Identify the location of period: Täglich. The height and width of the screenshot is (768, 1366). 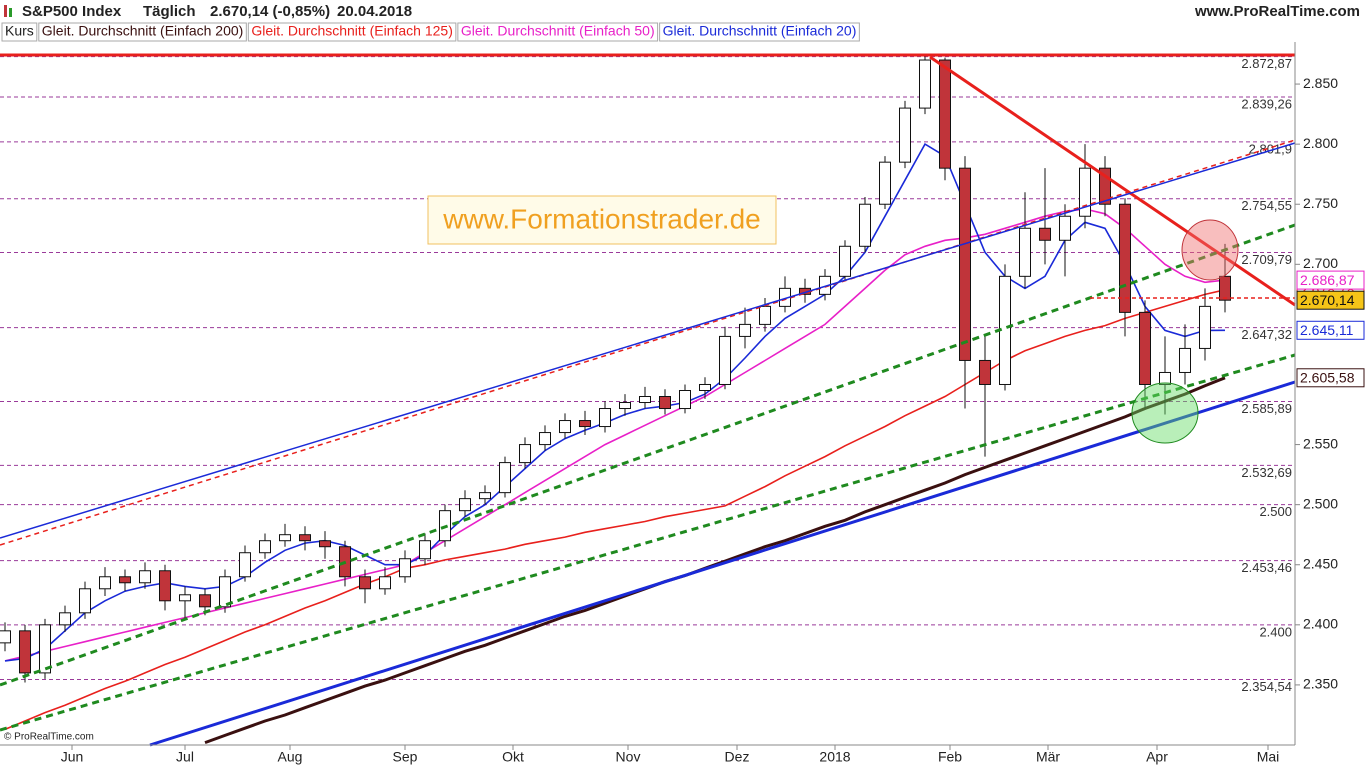
(169, 11).